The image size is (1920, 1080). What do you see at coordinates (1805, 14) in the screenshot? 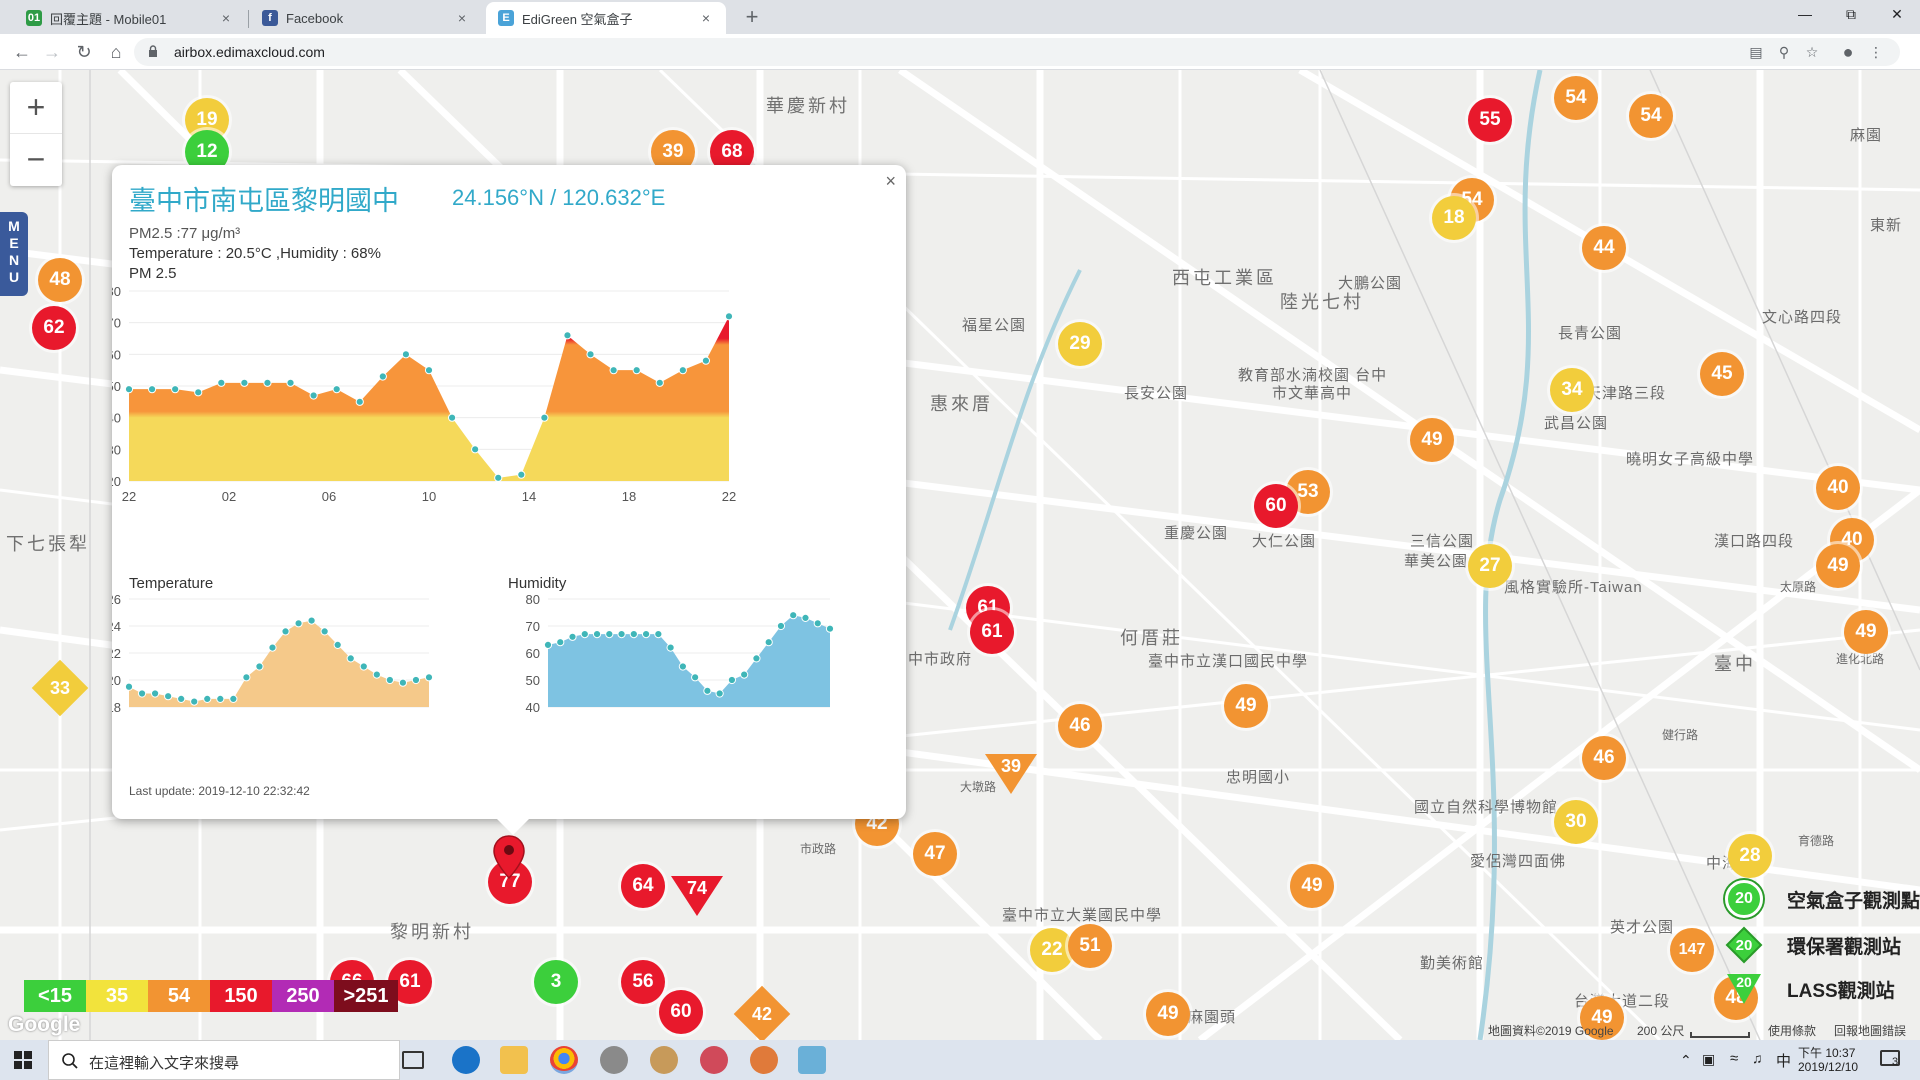
I see `minimize-icon: —` at bounding box center [1805, 14].